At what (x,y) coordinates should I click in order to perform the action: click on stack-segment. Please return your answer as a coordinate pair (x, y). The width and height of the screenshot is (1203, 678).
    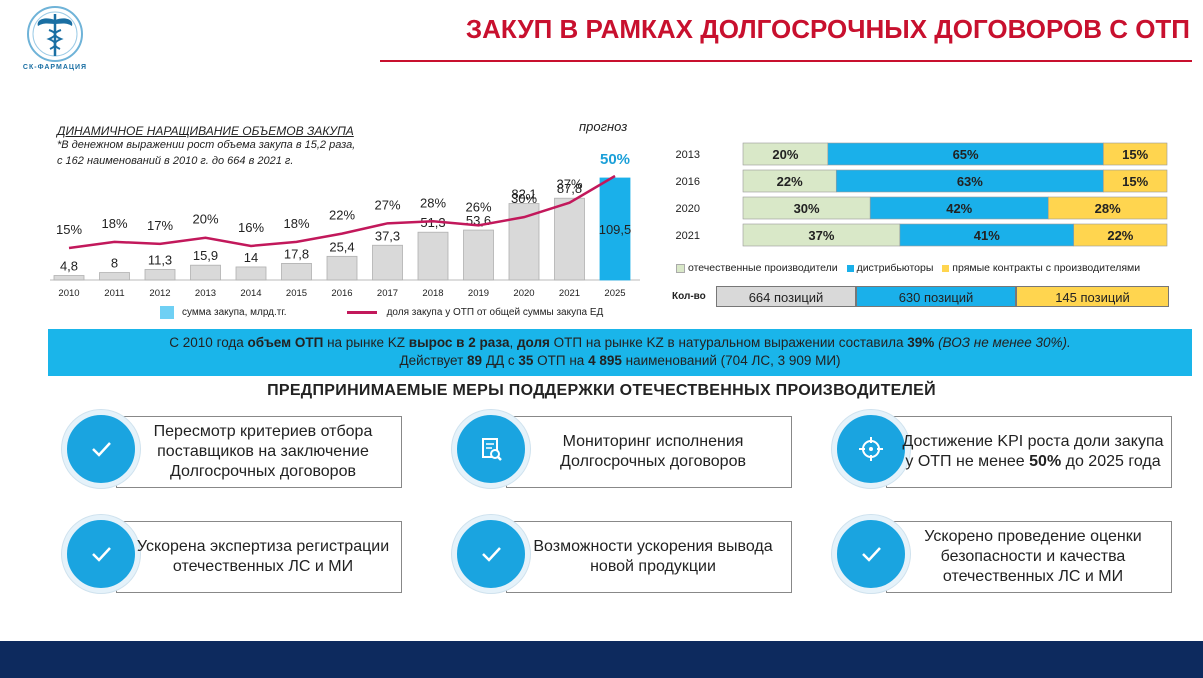
    Looking at the image, I should click on (1135, 154).